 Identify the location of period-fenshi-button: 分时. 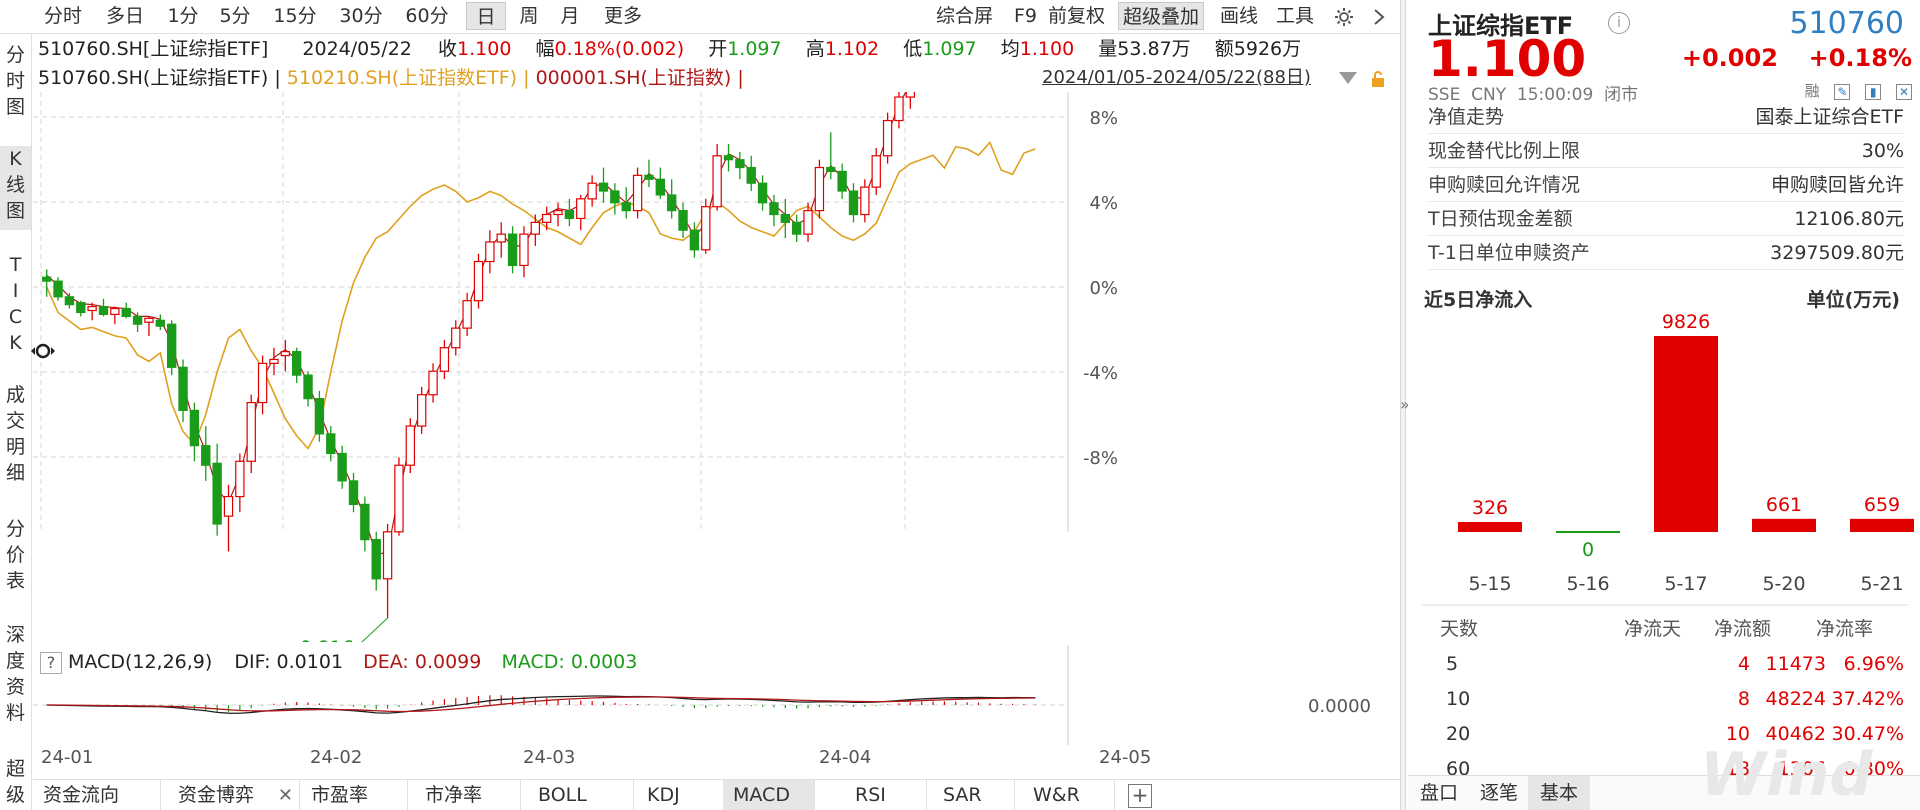
(62, 16).